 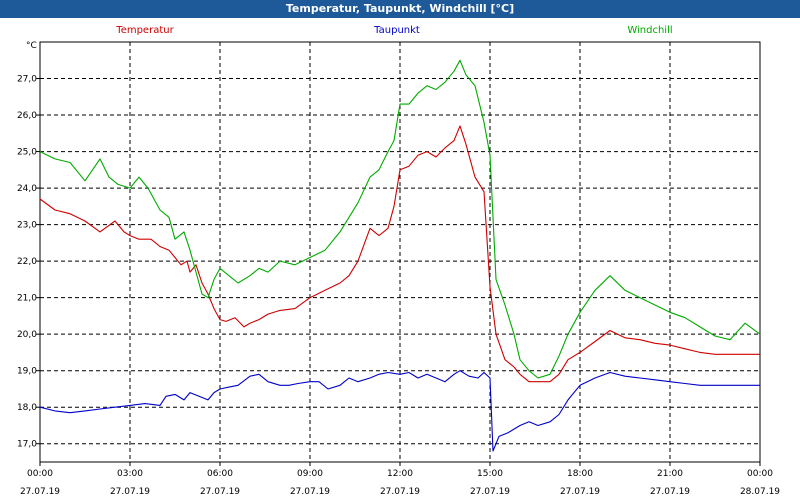 What do you see at coordinates (144, 30) in the screenshot?
I see `legend-temperatur: Temperatur` at bounding box center [144, 30].